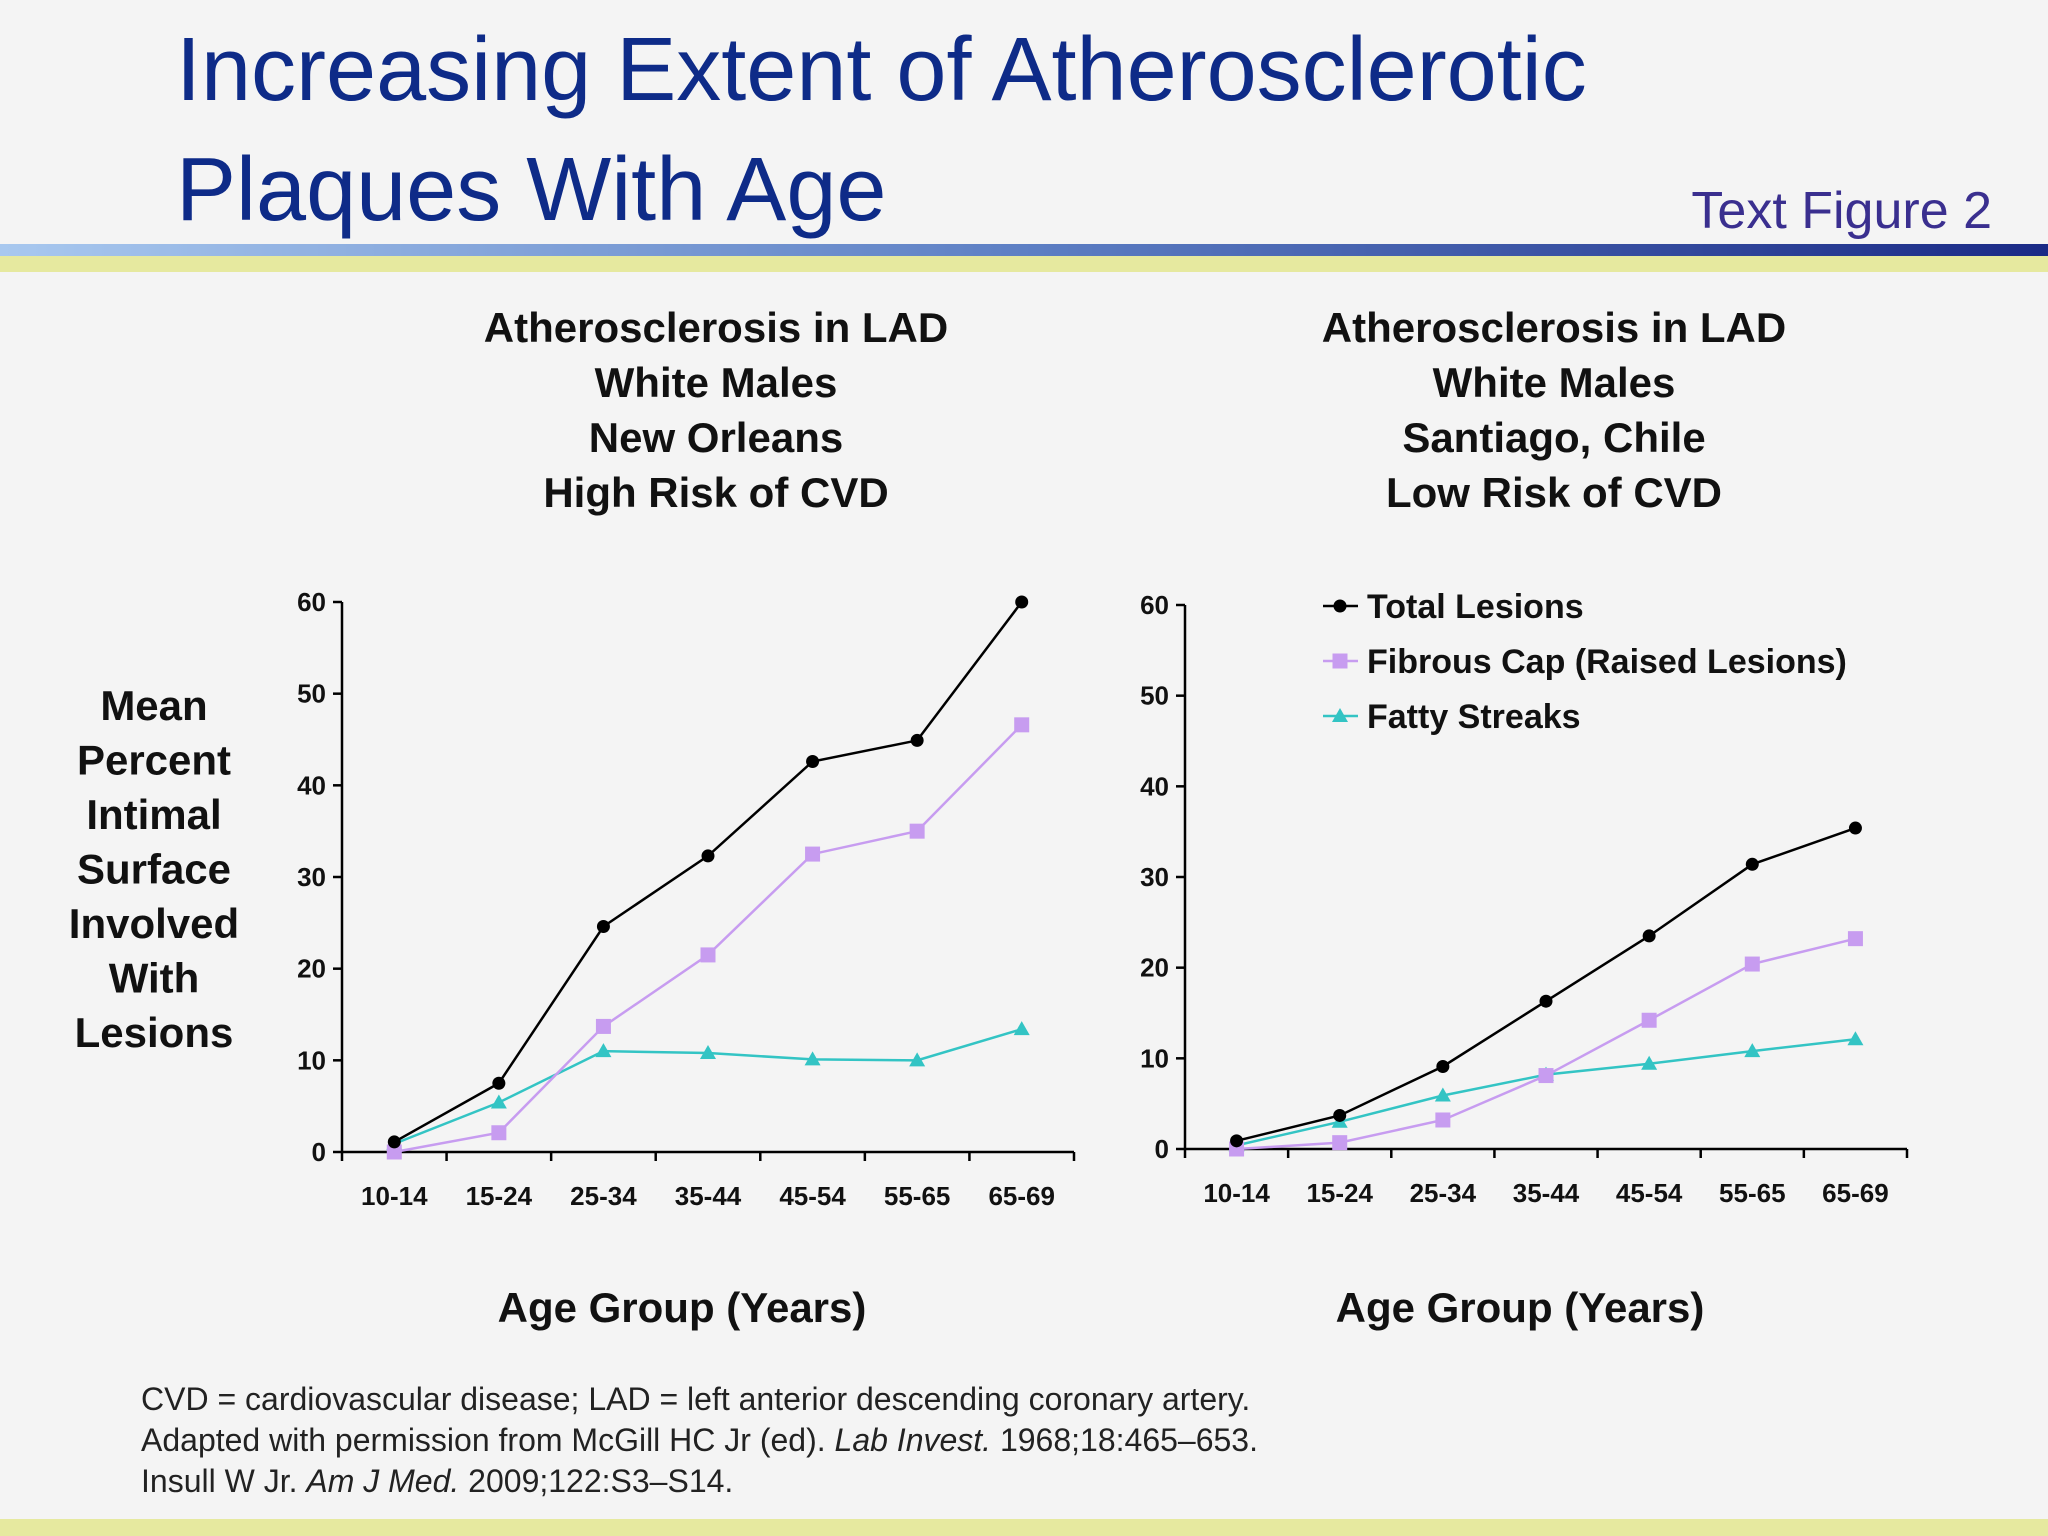 The width and height of the screenshot is (2048, 1536). What do you see at coordinates (1475, 607) in the screenshot?
I see `legend-label: Total Lesions` at bounding box center [1475, 607].